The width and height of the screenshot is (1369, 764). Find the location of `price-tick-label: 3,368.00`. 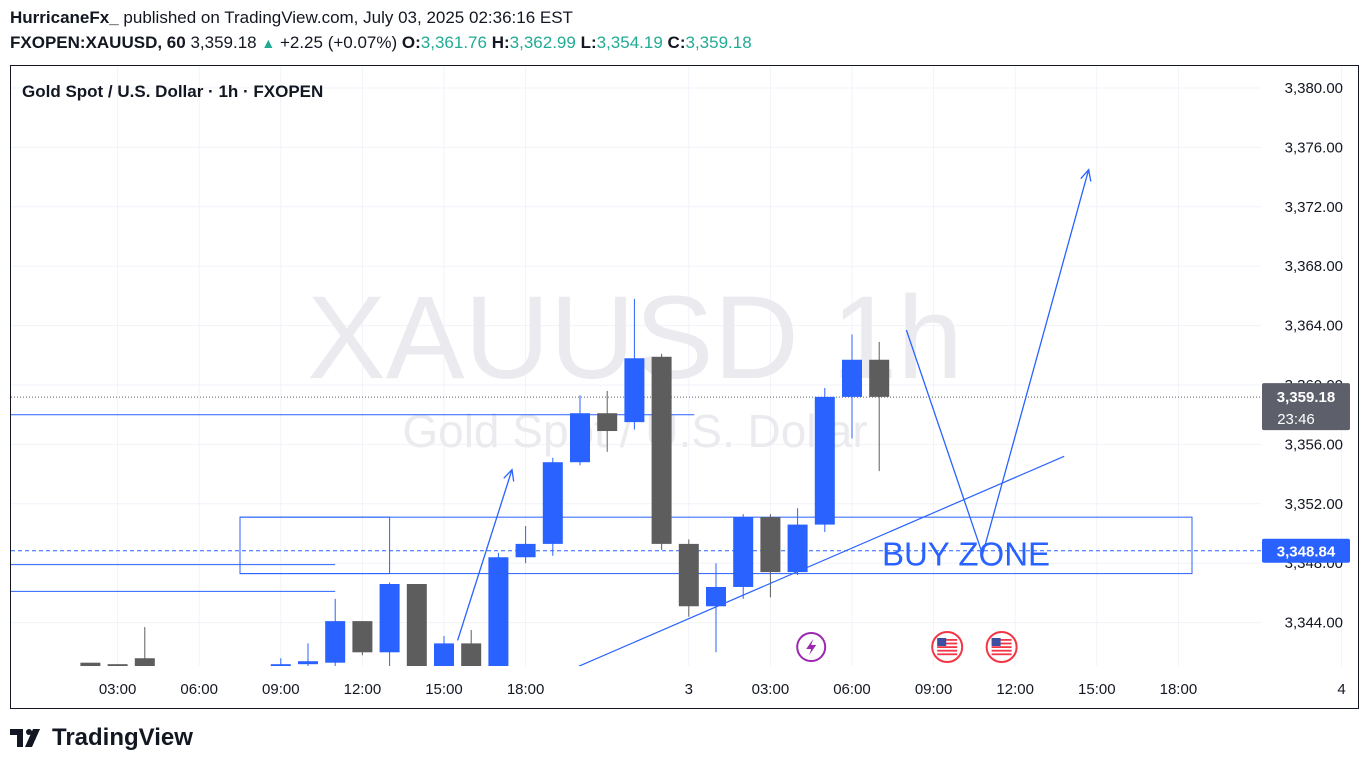

price-tick-label: 3,368.00 is located at coordinates (1314, 266).